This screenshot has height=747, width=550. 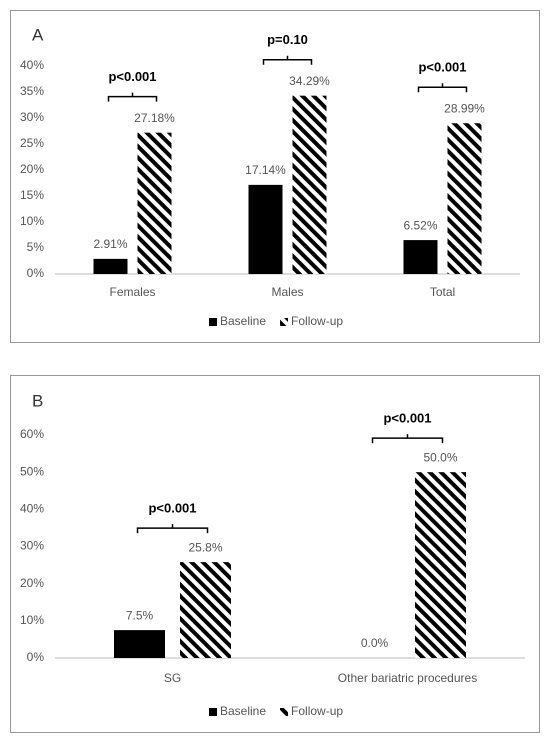 I want to click on x-tick-label: Total, so click(x=442, y=292).